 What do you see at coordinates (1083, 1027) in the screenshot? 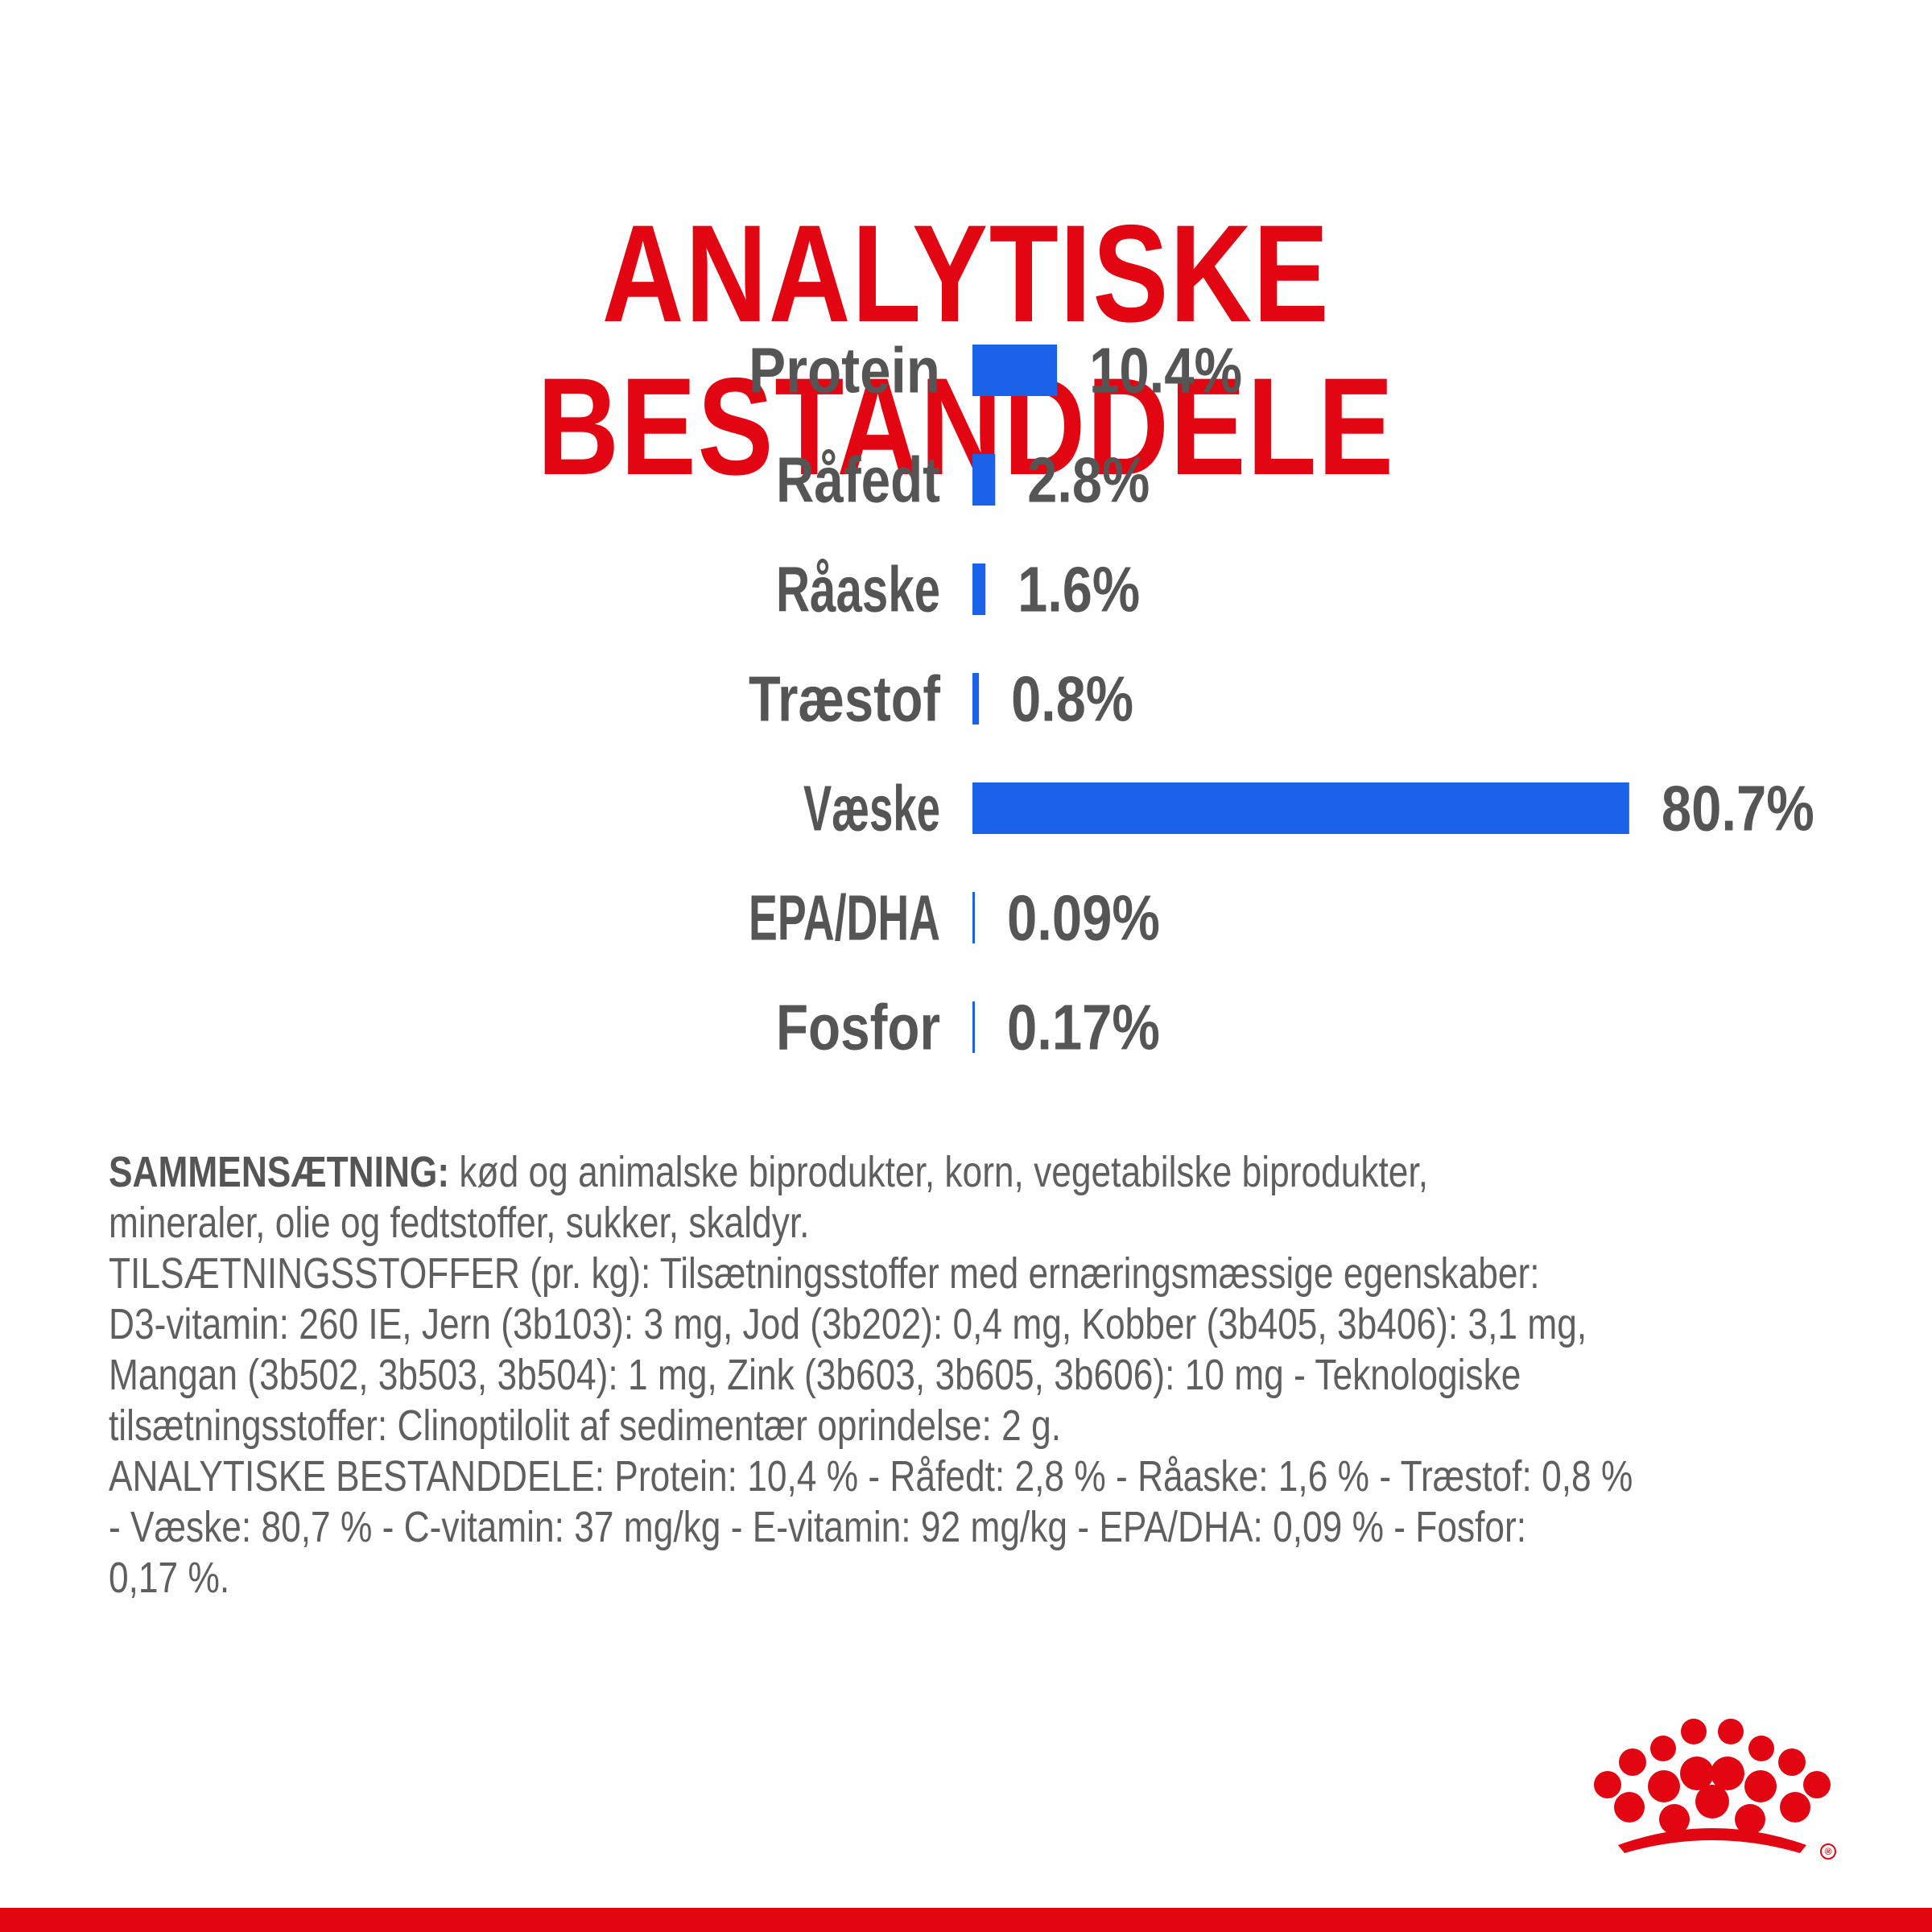
I see `data-label: 0.17%` at bounding box center [1083, 1027].